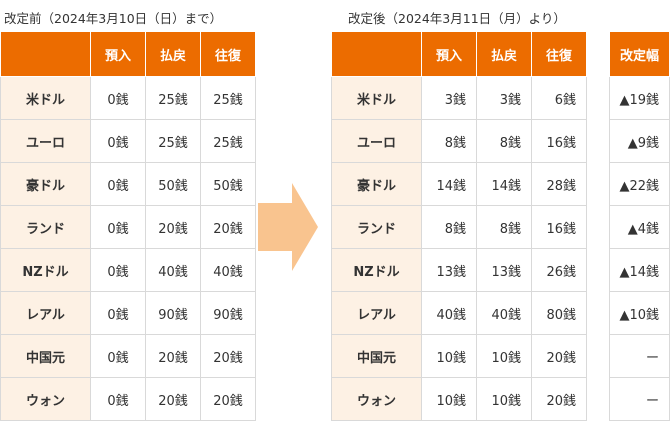 The image size is (670, 421). I want to click on round-cell: 50銭, so click(228, 184).